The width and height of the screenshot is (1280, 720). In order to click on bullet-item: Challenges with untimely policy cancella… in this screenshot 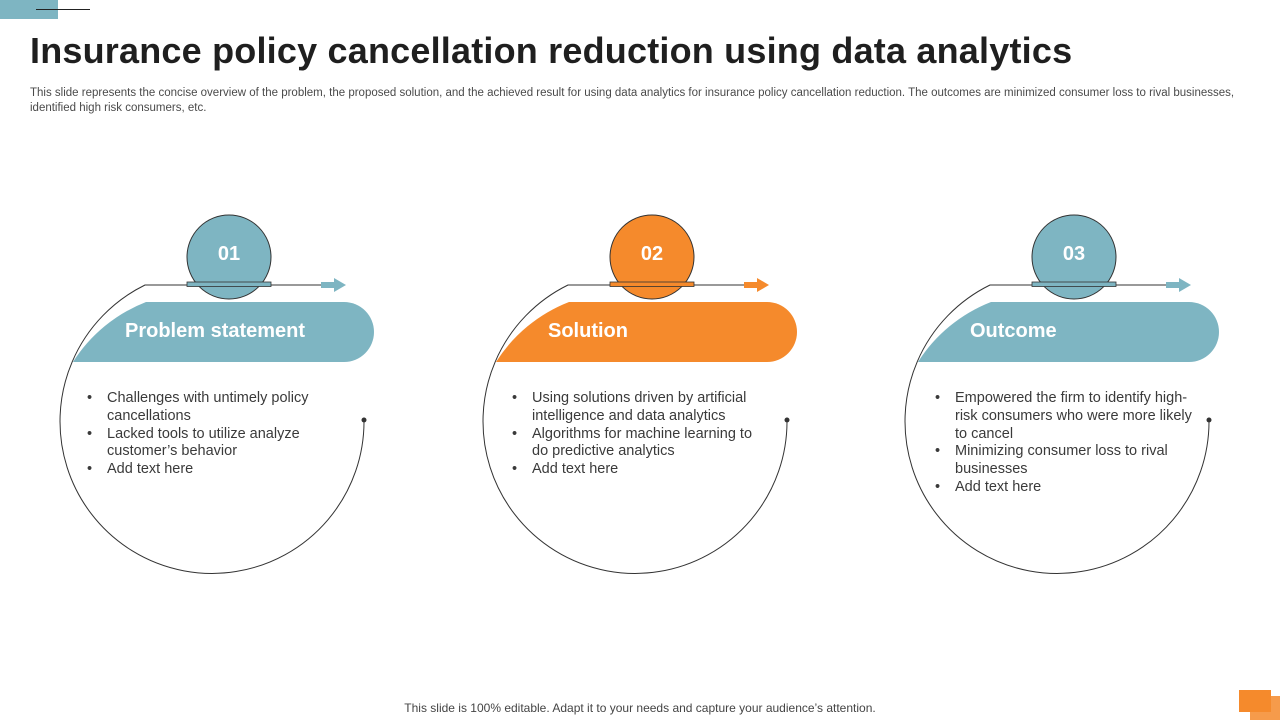, I will do `click(207, 408)`.